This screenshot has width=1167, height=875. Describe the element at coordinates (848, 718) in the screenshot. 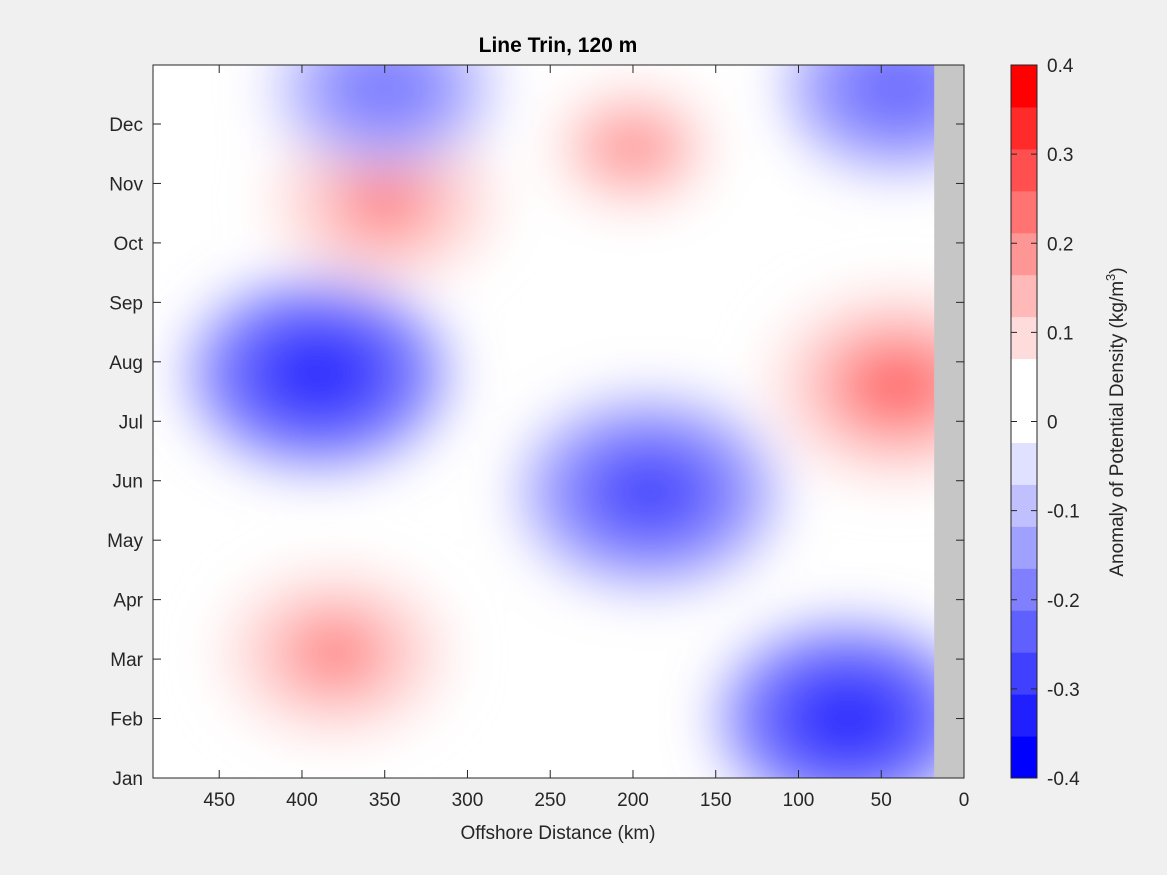

I see `negative-anomaly-winter-nearshore` at that location.